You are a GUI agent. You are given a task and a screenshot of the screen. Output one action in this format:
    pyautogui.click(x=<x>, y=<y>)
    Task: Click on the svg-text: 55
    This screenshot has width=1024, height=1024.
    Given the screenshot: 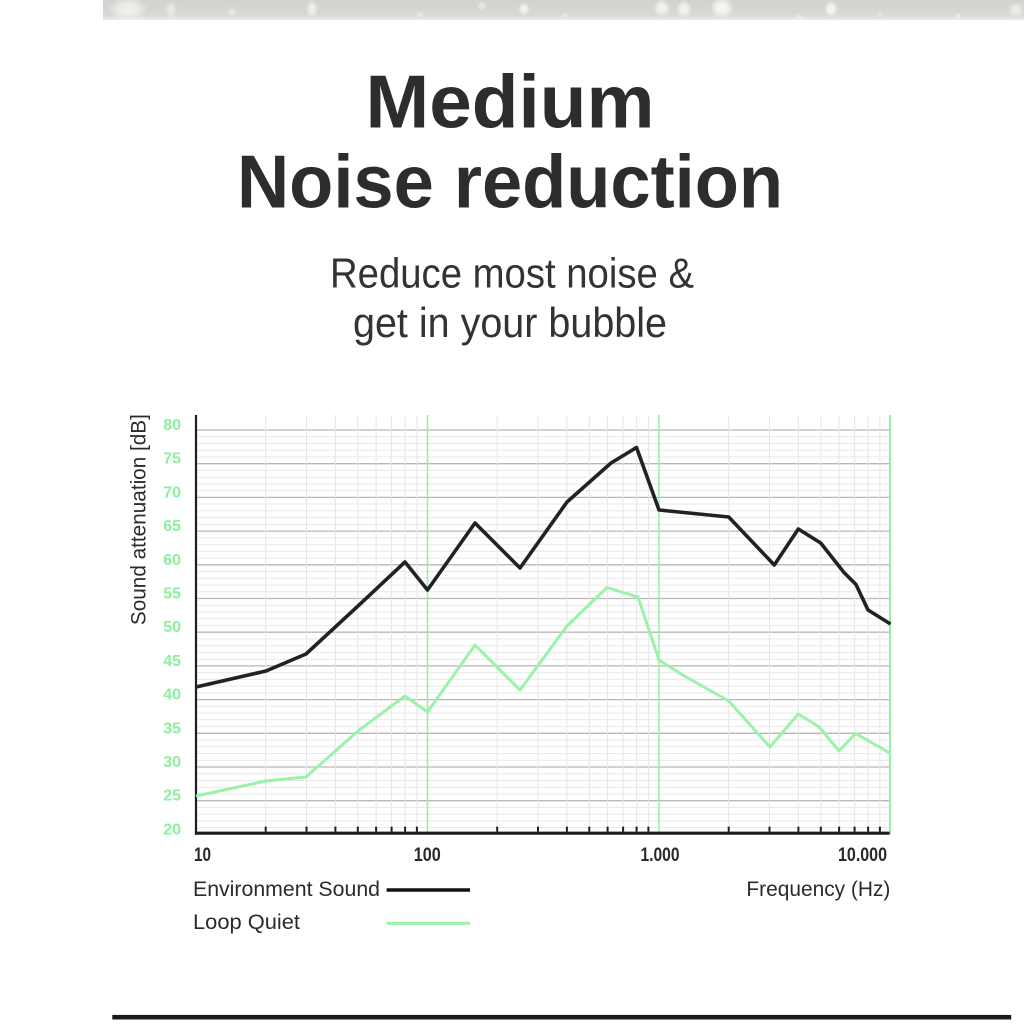 What is the action you would take?
    pyautogui.click(x=172, y=594)
    